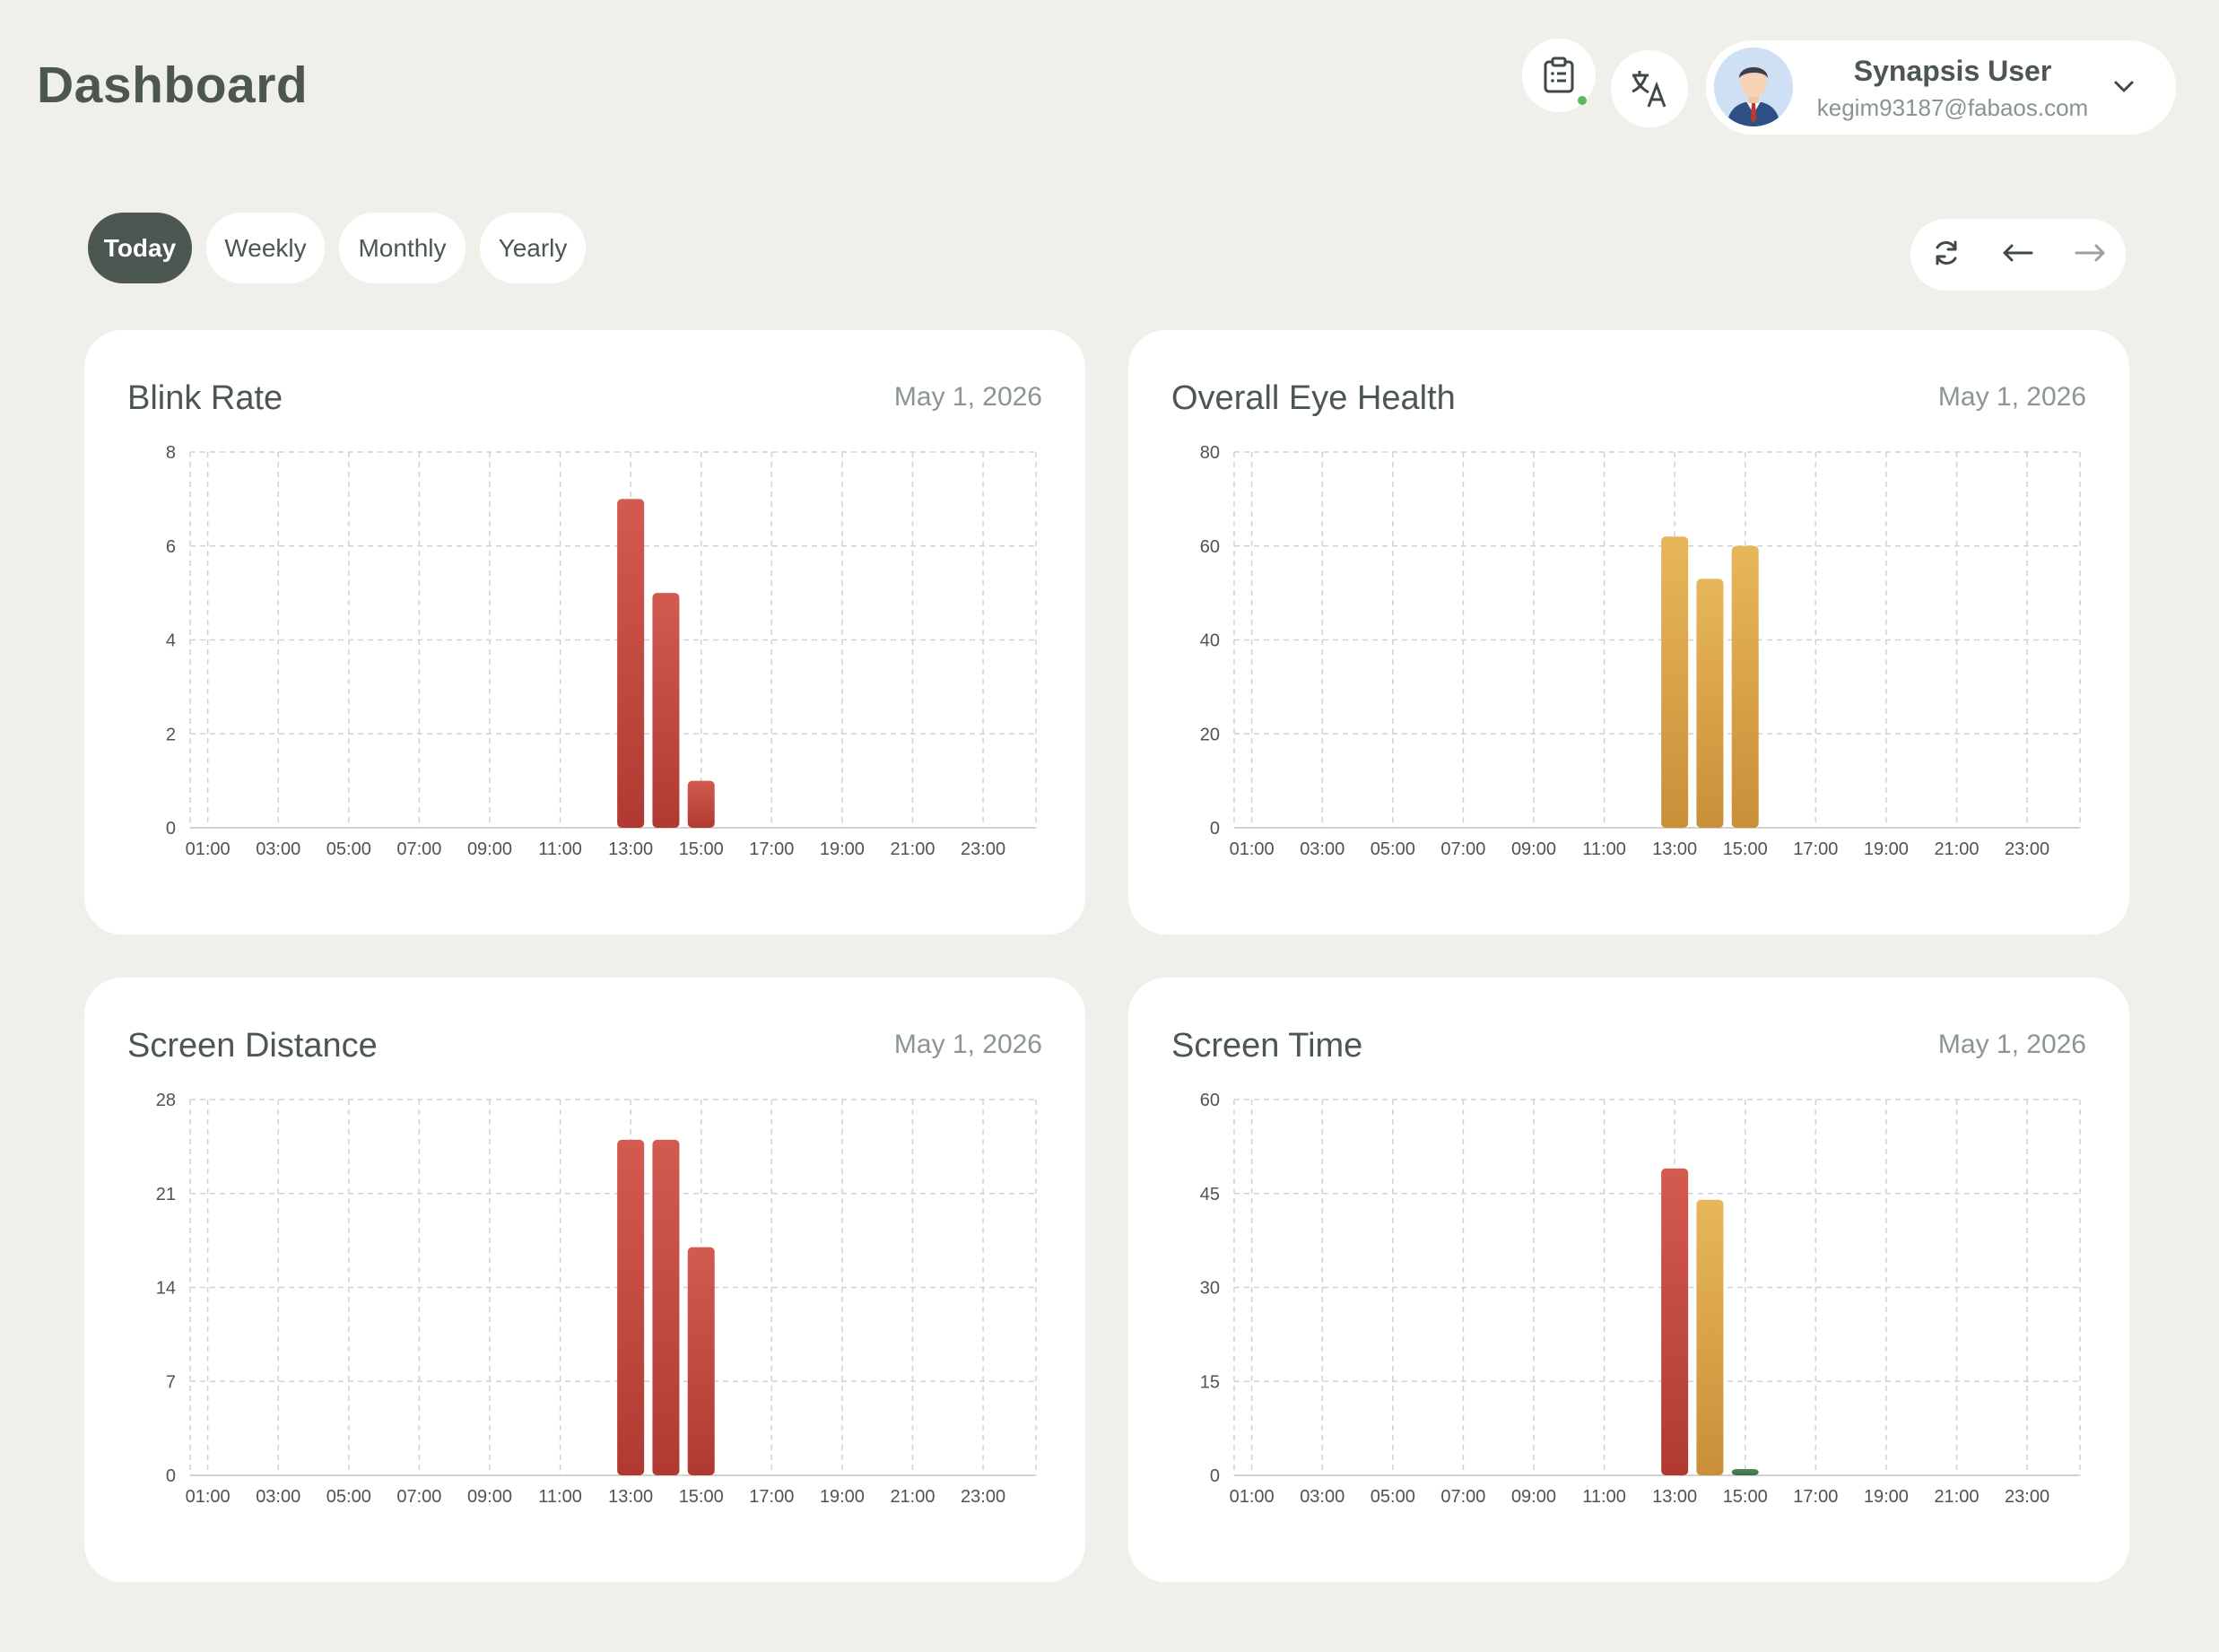  What do you see at coordinates (1210, 734) in the screenshot?
I see `y-tick-label: 20` at bounding box center [1210, 734].